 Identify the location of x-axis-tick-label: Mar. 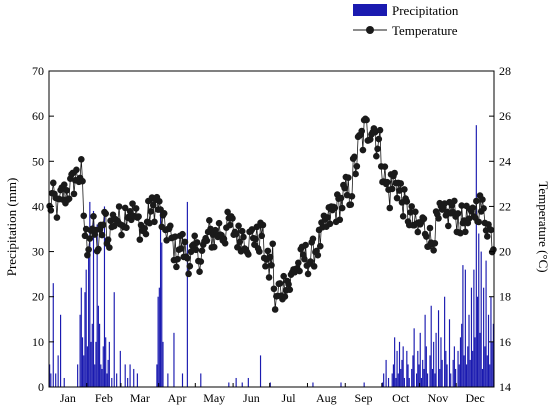
(140, 398).